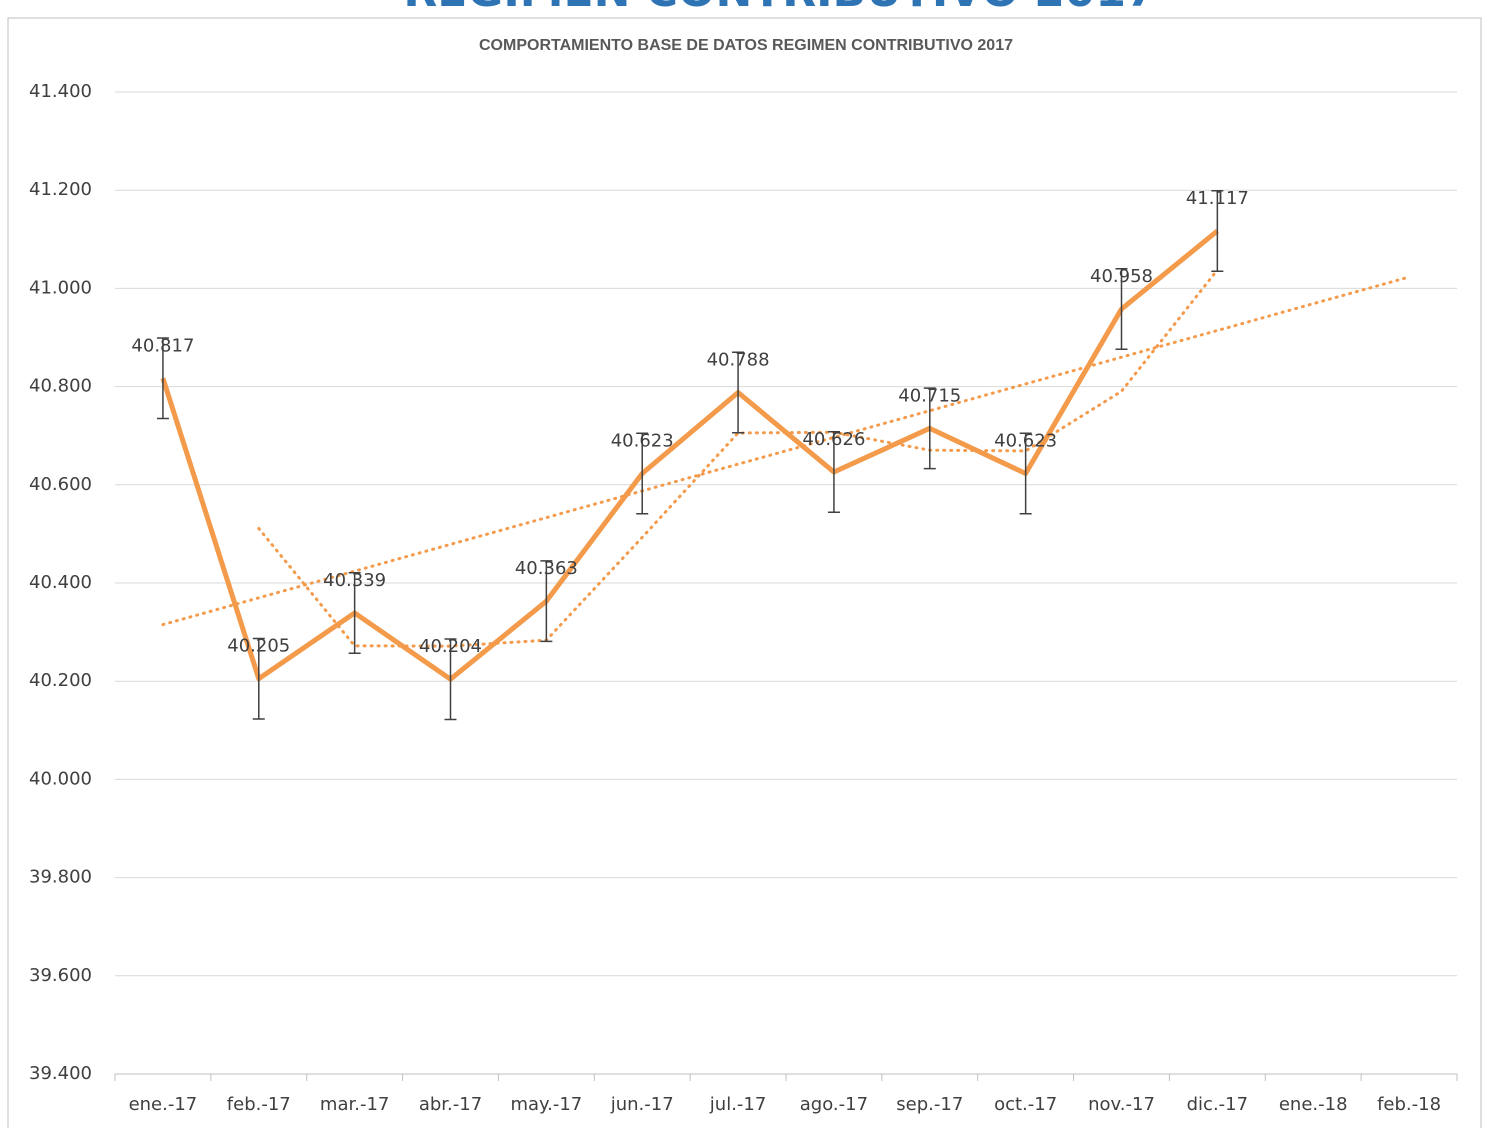 Image resolution: width=1491 pixels, height=1133 pixels. What do you see at coordinates (1313, 1104) in the screenshot?
I see `x-tick-label: ene.-18` at bounding box center [1313, 1104].